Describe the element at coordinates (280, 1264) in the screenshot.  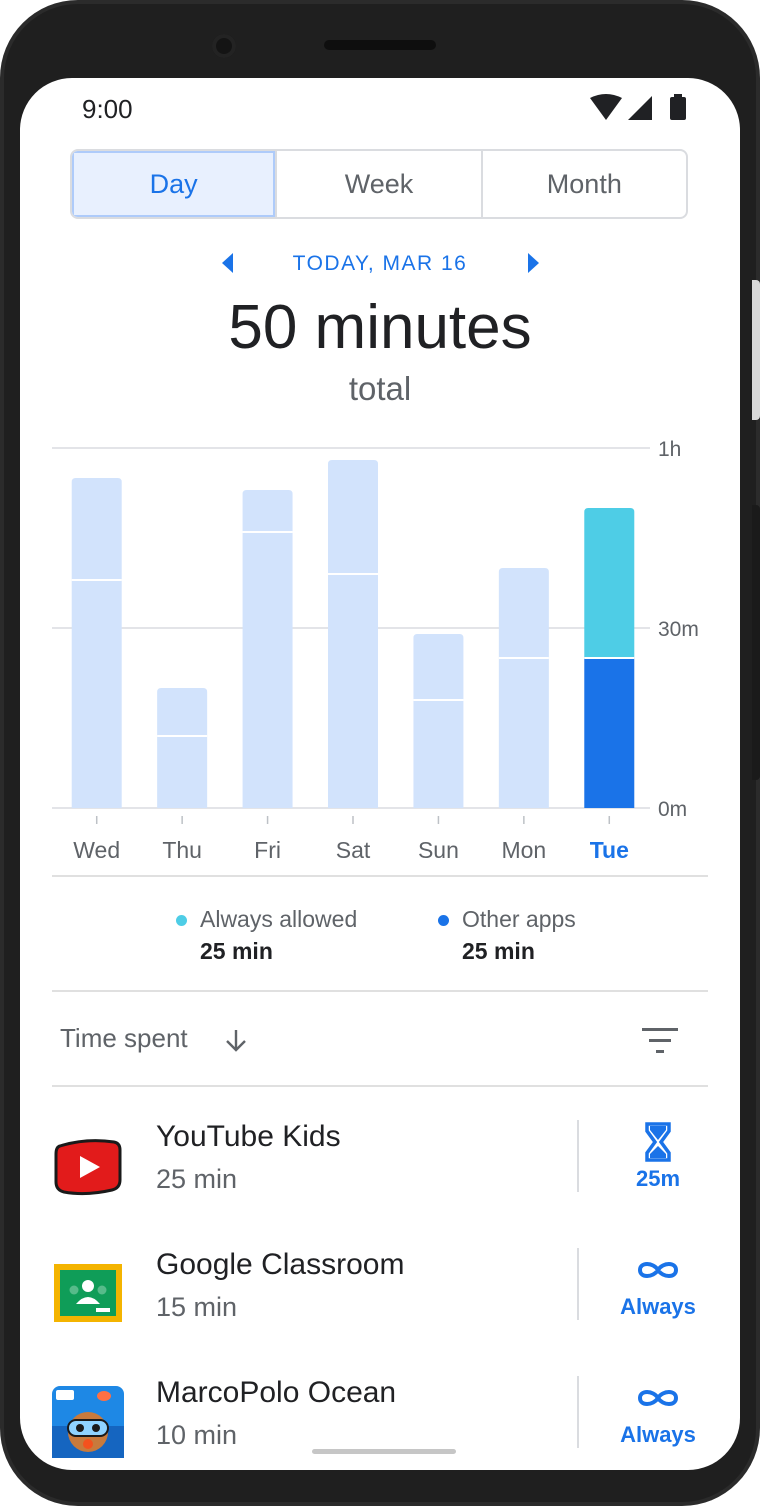
I see `app-name: Google Classroom` at that location.